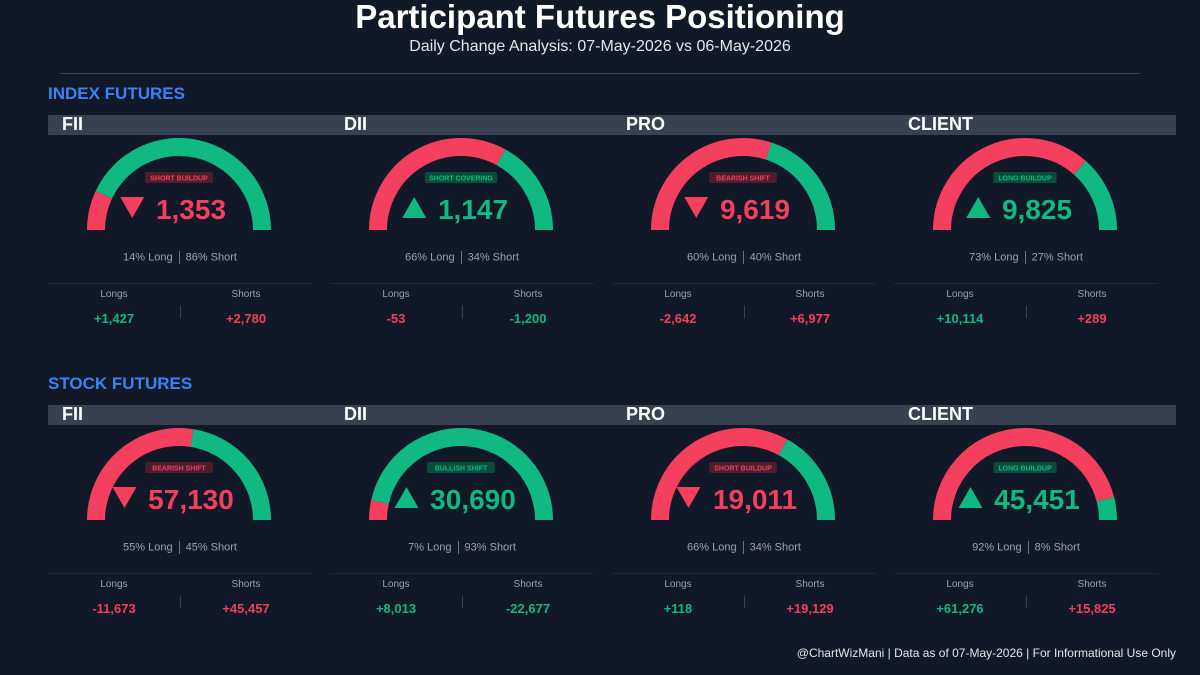 This screenshot has height=675, width=1200. What do you see at coordinates (191, 209) in the screenshot?
I see `net-change-value: 1,353` at bounding box center [191, 209].